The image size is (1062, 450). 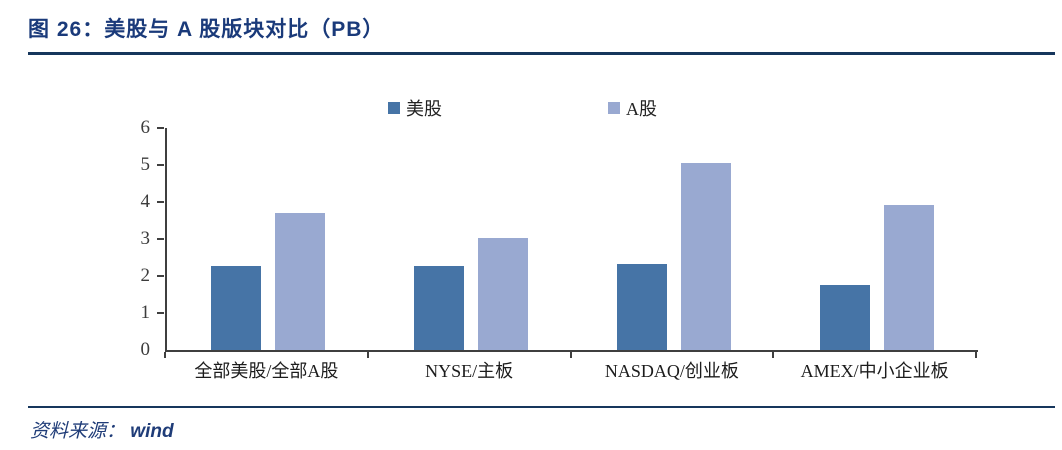 I want to click on legend-label-a: A股, so click(x=641, y=109).